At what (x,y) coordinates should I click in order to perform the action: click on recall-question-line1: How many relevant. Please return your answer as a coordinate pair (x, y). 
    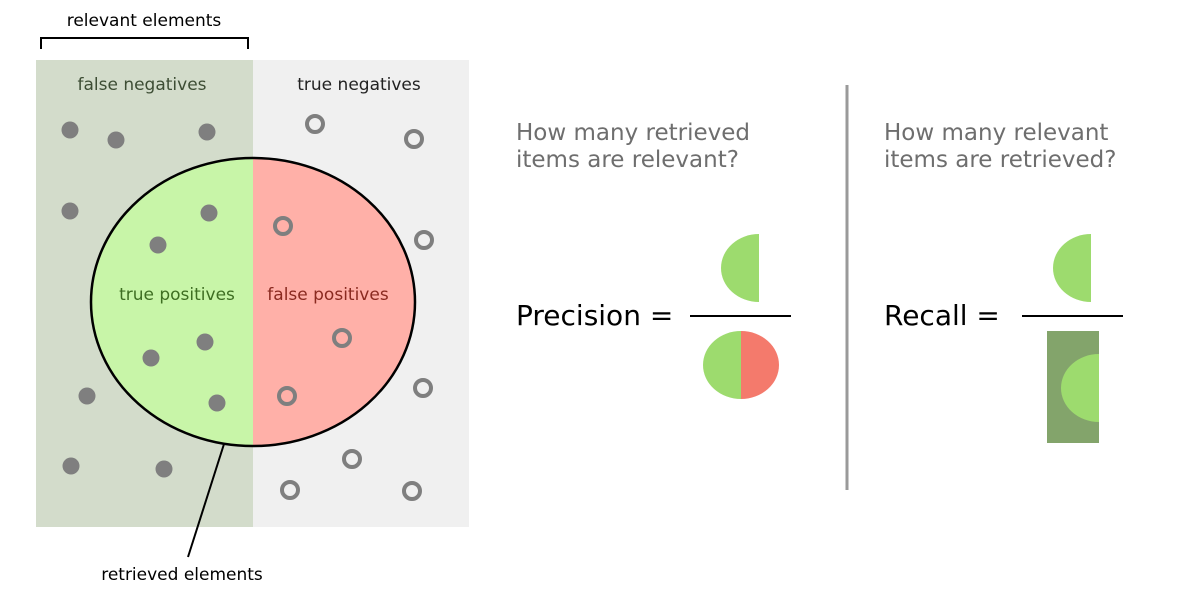
    Looking at the image, I should click on (996, 133).